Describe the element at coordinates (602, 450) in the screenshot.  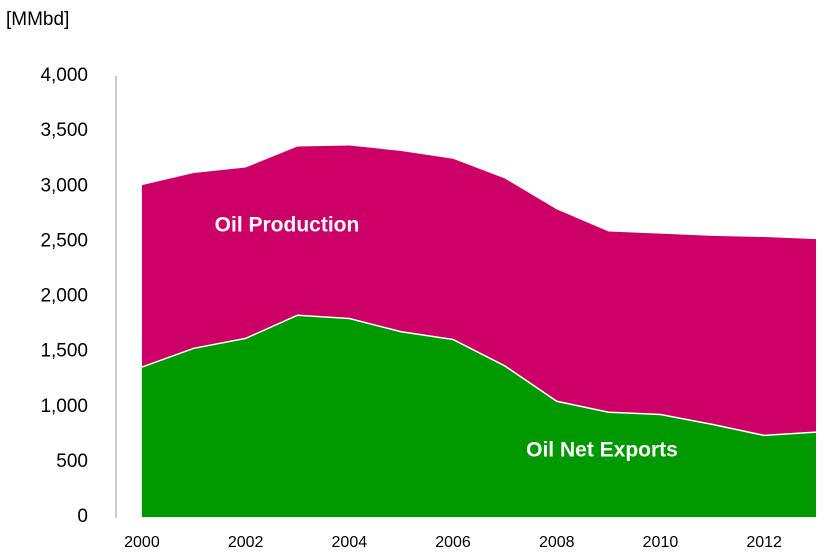
I see `series-label: Oil Net Exports` at that location.